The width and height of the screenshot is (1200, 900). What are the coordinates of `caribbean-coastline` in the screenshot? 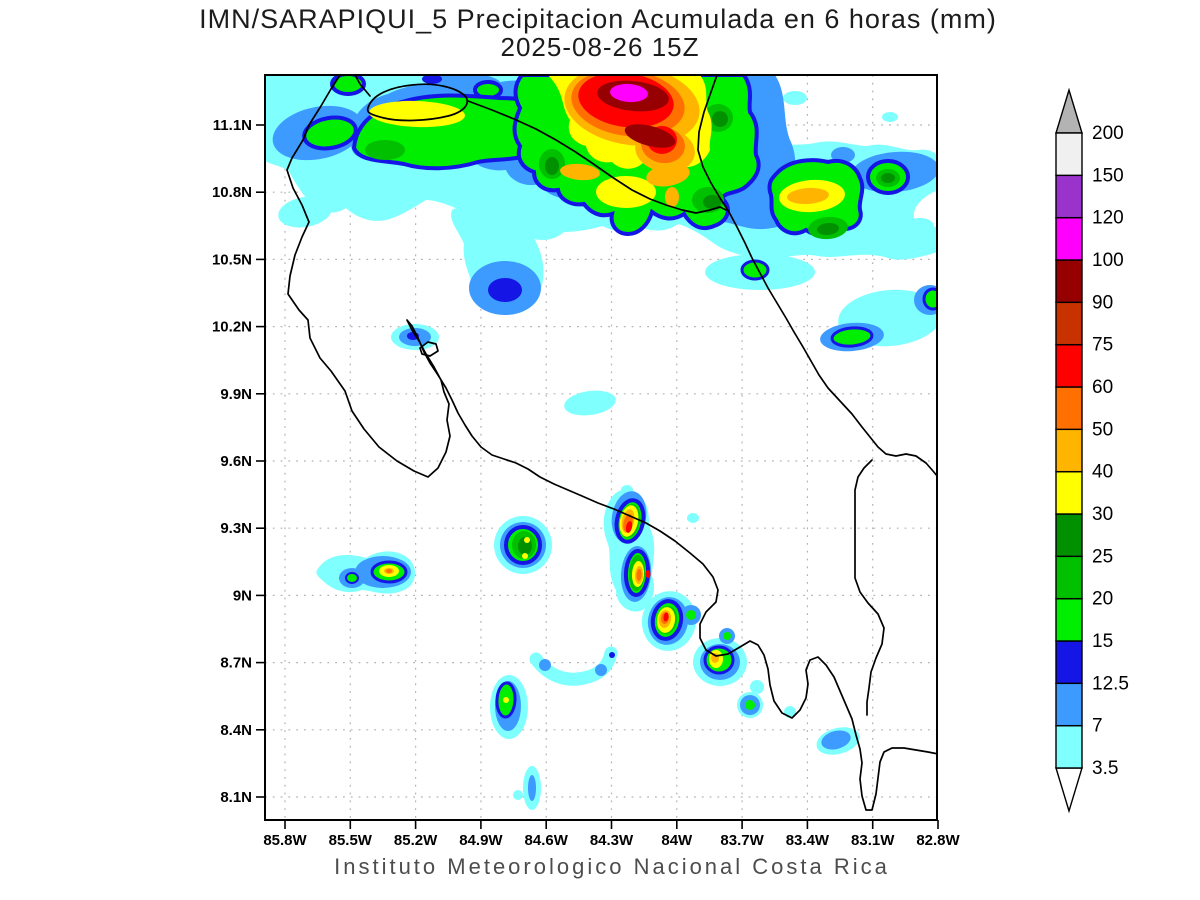 It's located at (817, 276).